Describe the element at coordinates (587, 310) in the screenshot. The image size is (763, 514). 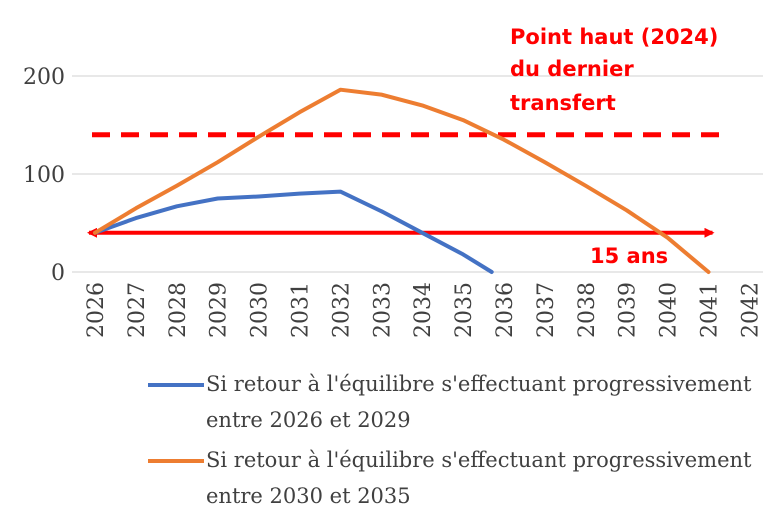
I see `x-tick-label: 2038` at that location.